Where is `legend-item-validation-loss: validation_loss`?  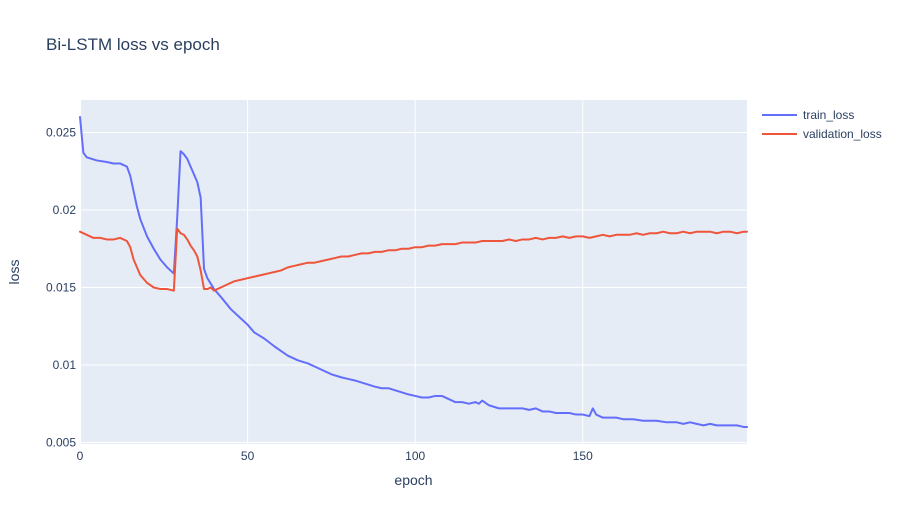
legend-item-validation-loss: validation_loss is located at coordinates (822, 134).